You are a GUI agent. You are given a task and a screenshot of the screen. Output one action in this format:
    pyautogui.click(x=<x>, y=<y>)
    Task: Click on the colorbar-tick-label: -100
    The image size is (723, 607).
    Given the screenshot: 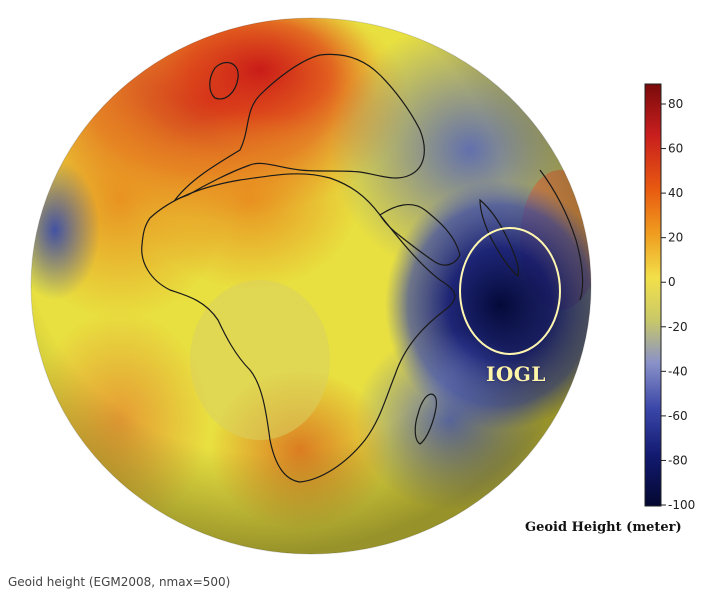 What is the action you would take?
    pyautogui.click(x=681, y=505)
    